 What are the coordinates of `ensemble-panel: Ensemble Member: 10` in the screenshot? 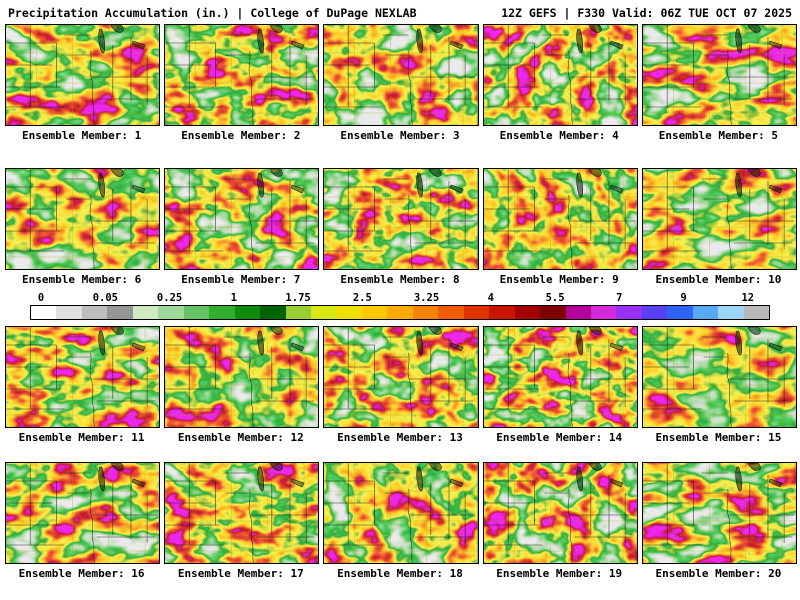 It's located at (719, 227).